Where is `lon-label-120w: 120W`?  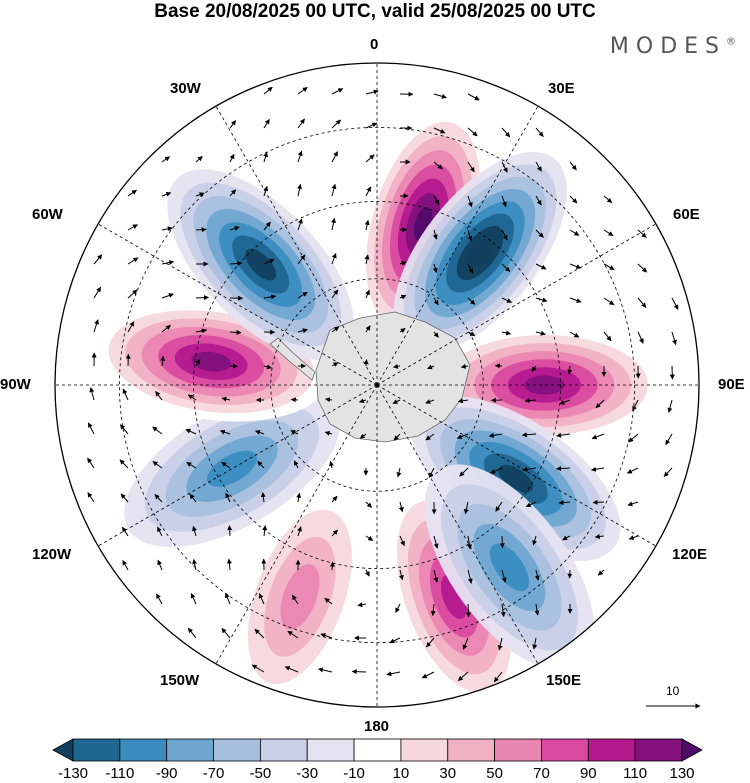
lon-label-120w: 120W is located at coordinates (52, 554).